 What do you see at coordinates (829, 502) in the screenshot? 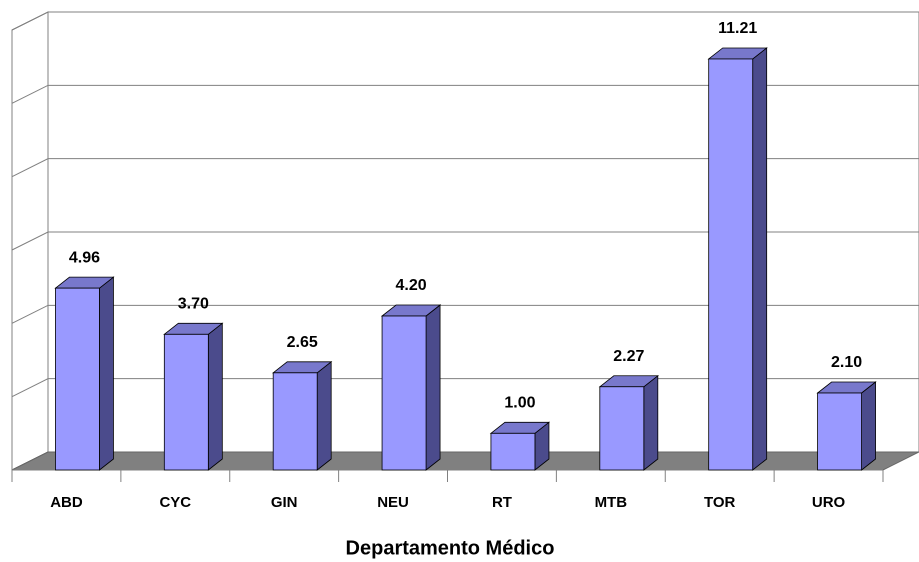
I see `x-tick-label: URO` at bounding box center [829, 502].